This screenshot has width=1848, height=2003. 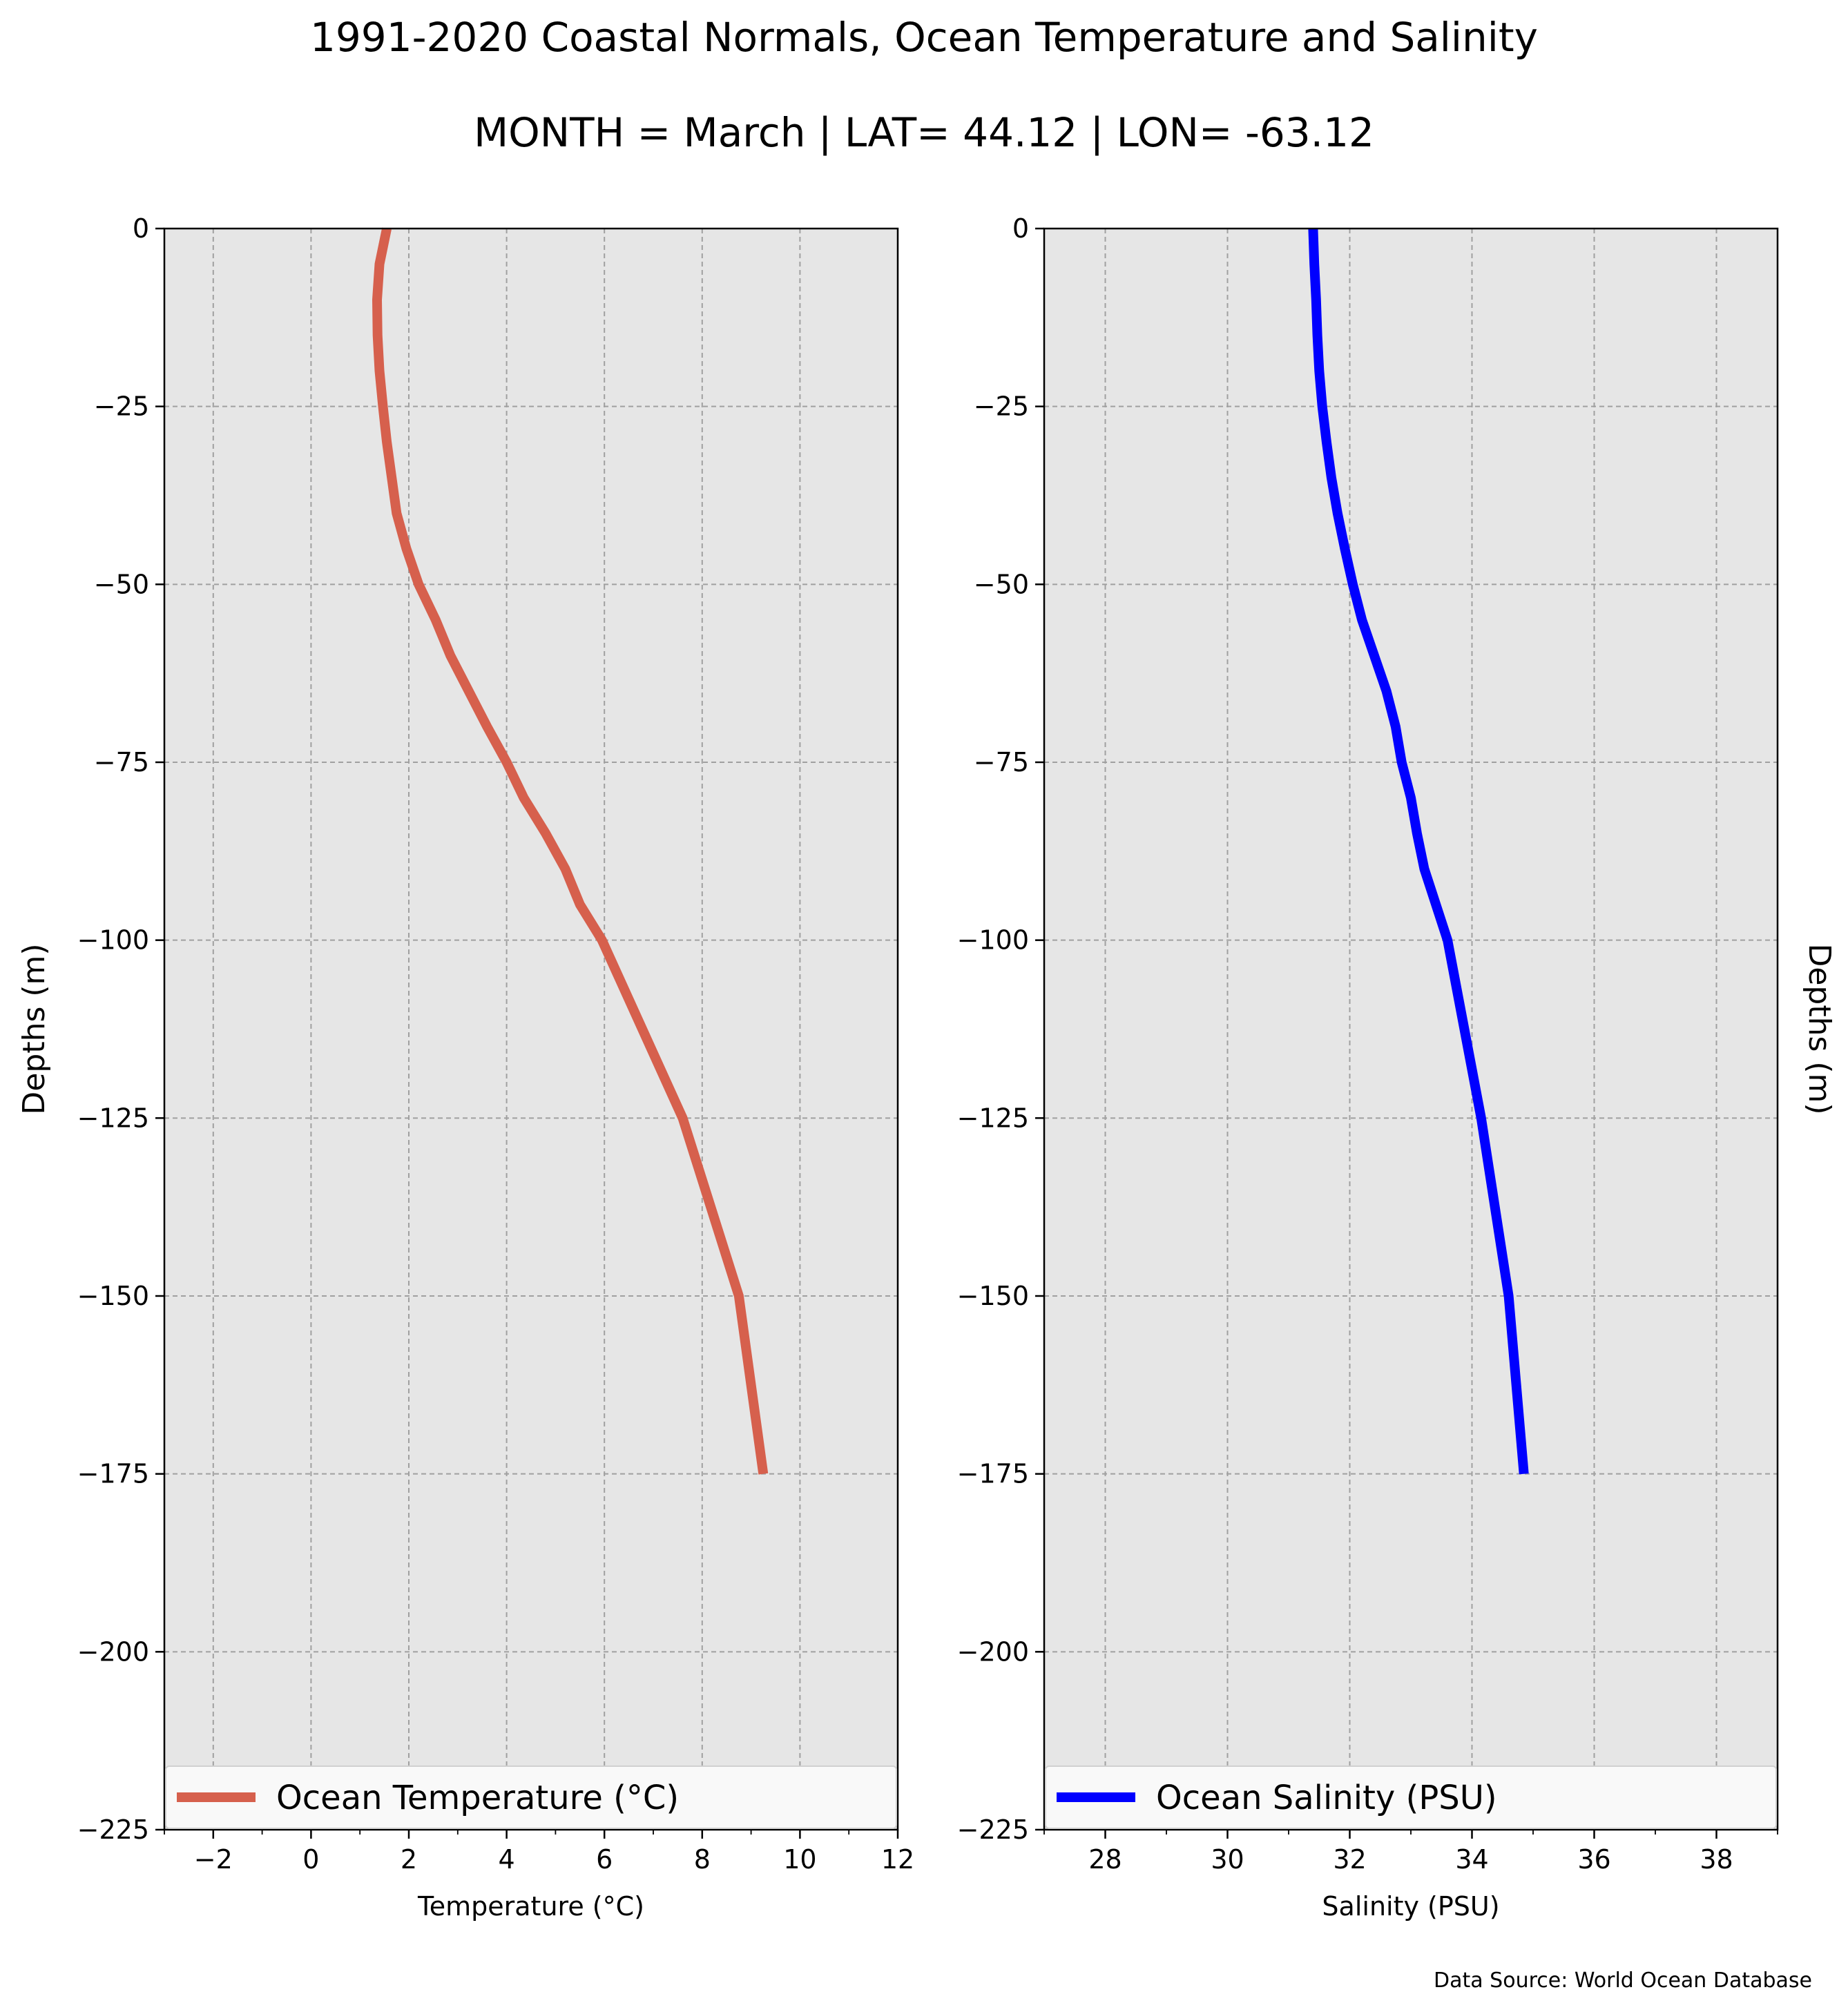 What do you see at coordinates (1001, 407) in the screenshot?
I see `salinity-y-tick-label: −25` at bounding box center [1001, 407].